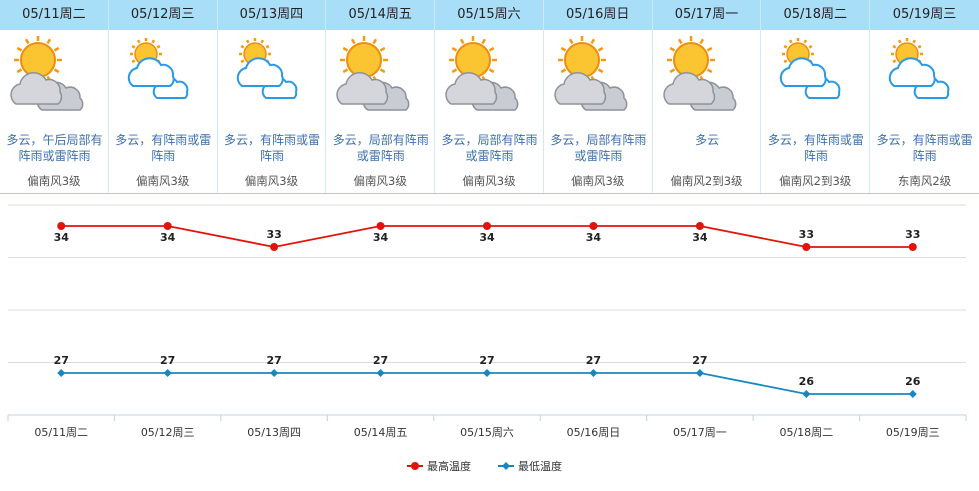  Describe the element at coordinates (271, 15) in the screenshot. I see `day-date: 05/13周四` at that location.